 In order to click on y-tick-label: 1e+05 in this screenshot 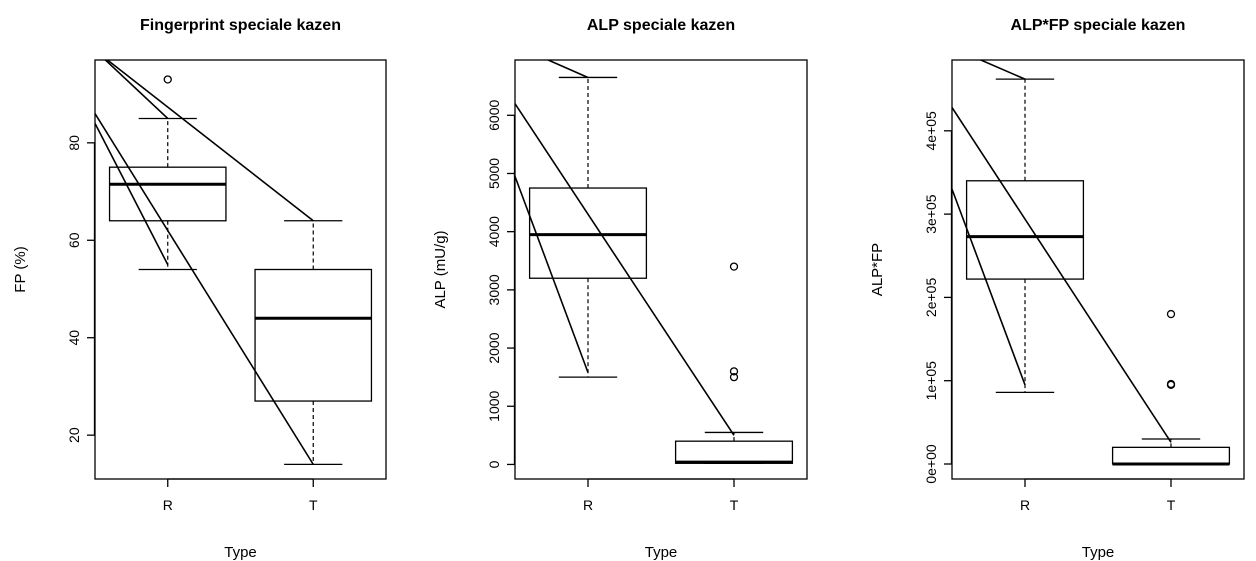, I will do `click(931, 381)`.